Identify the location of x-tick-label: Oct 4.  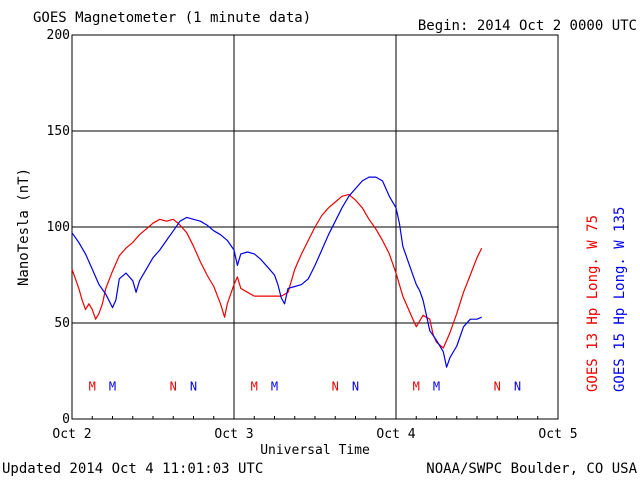
(395, 434).